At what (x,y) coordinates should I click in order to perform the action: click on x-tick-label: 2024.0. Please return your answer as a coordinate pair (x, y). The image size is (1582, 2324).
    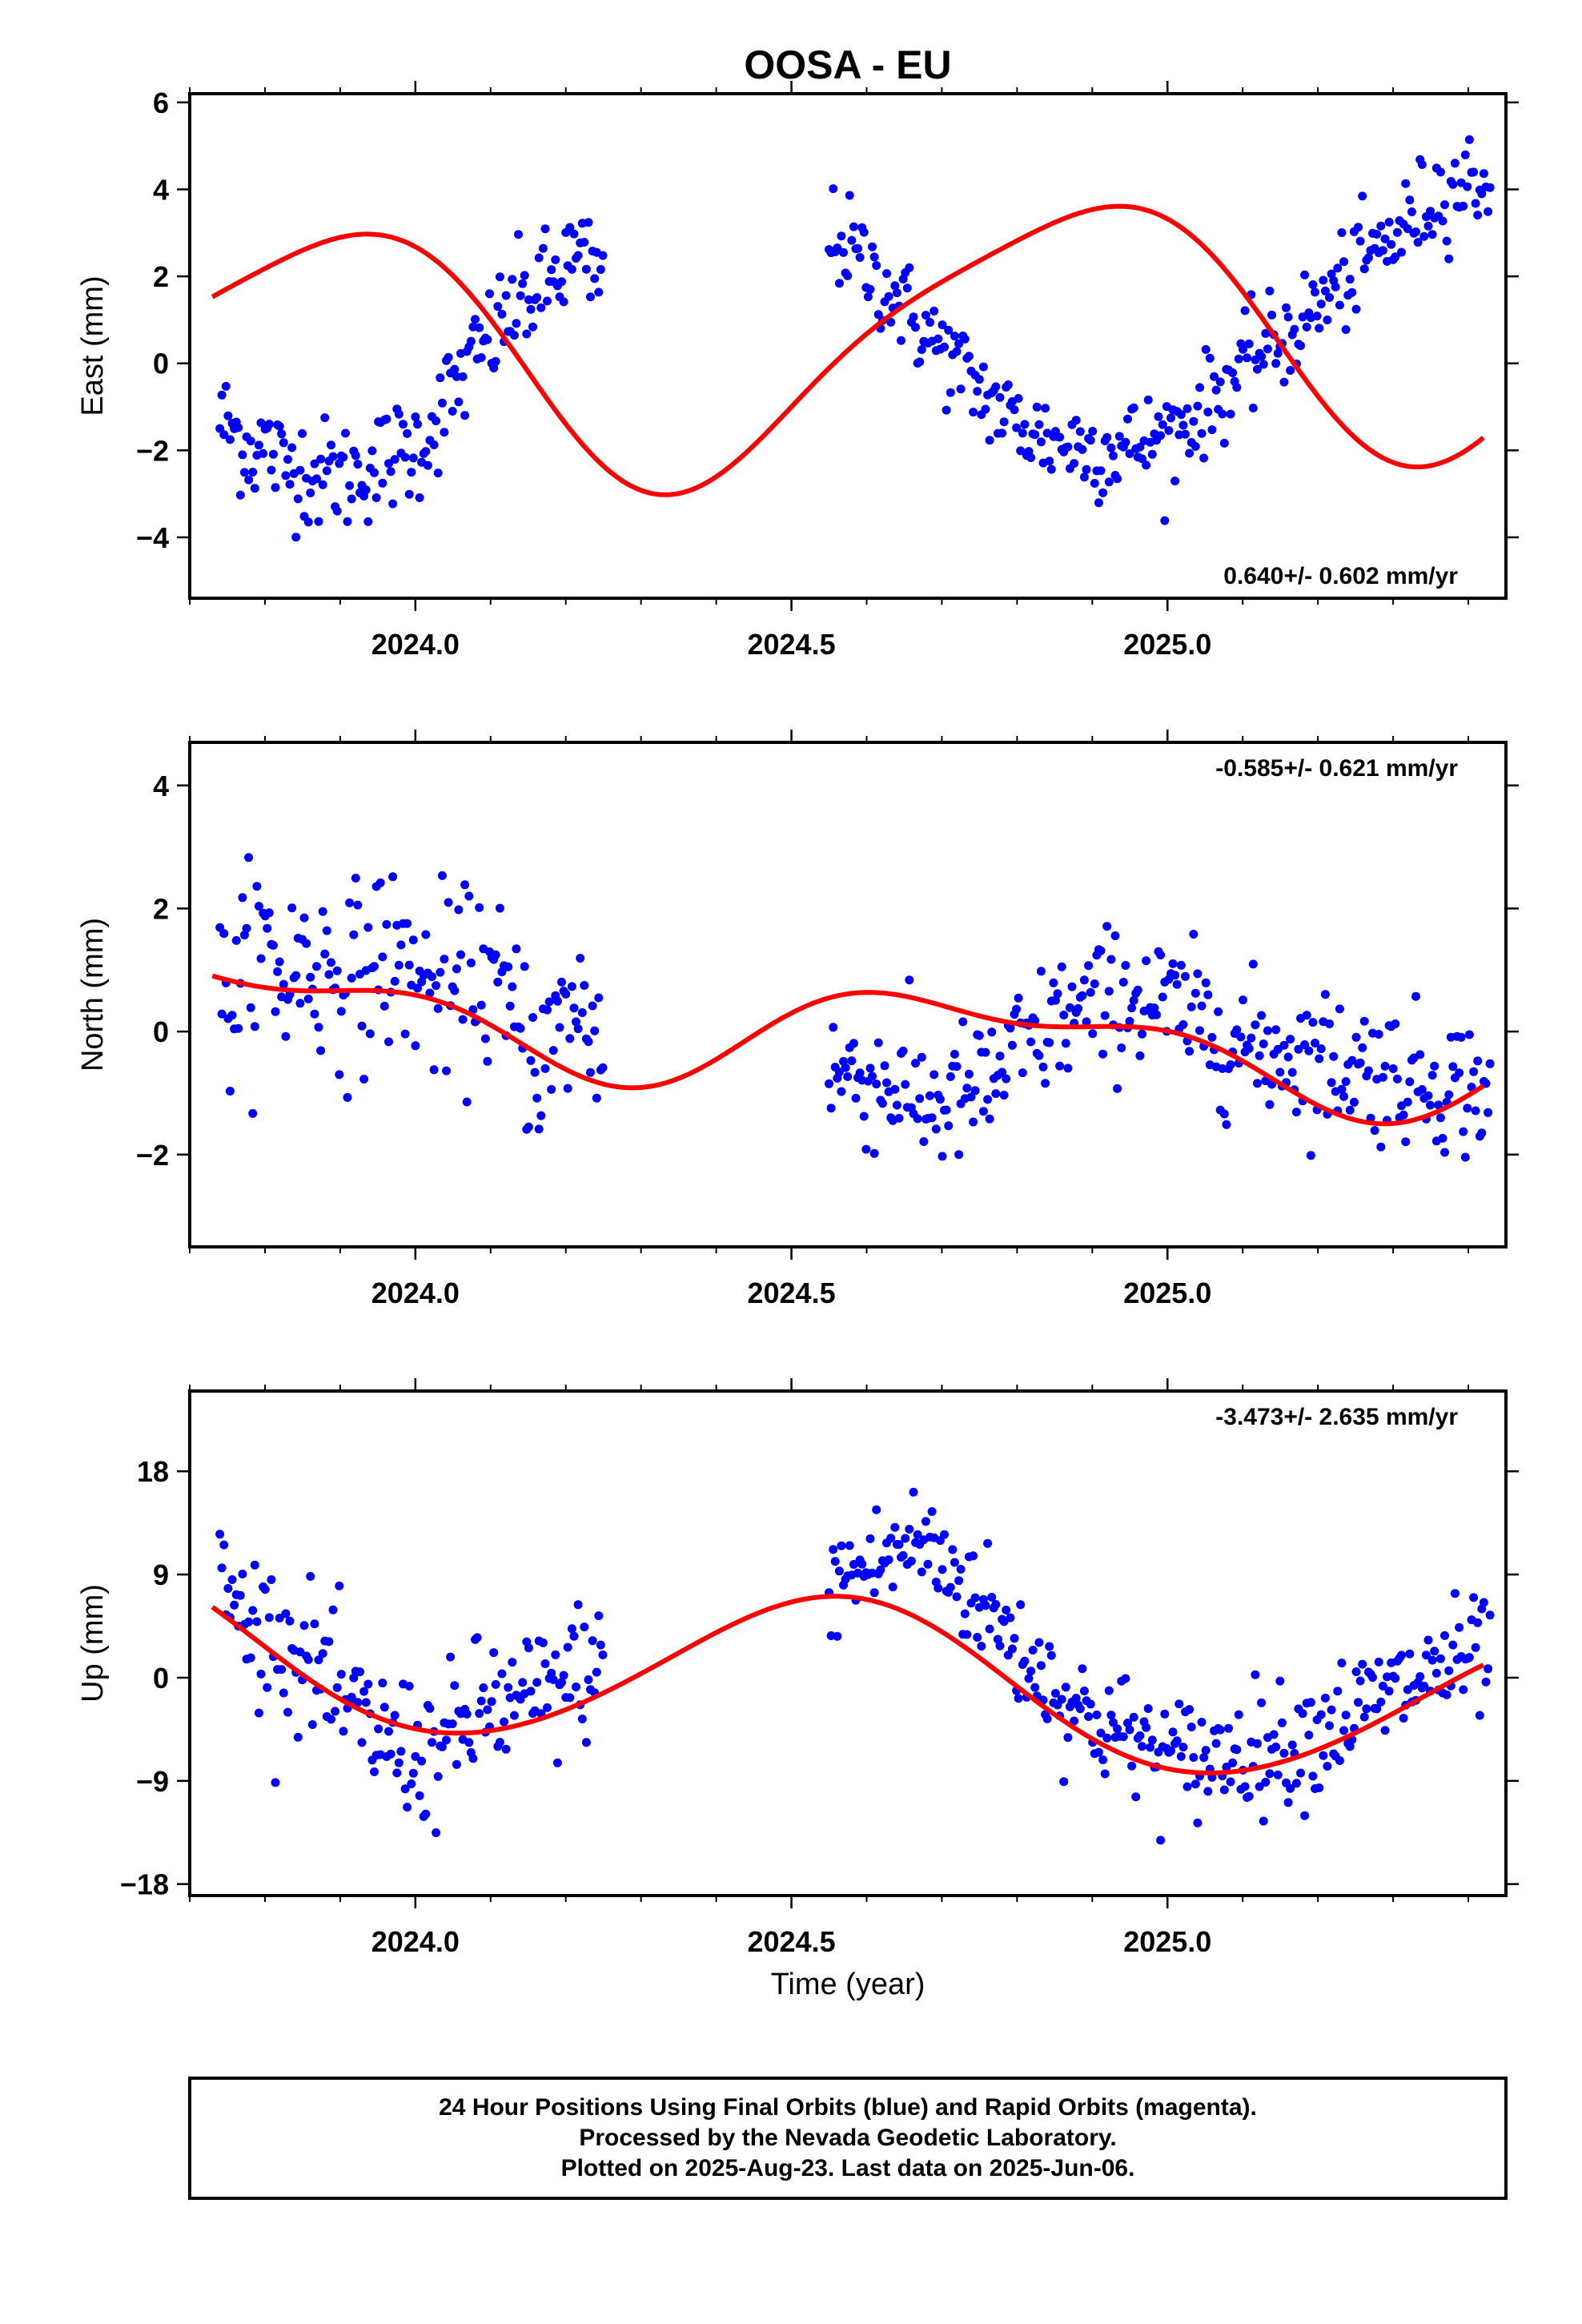
    Looking at the image, I should click on (416, 644).